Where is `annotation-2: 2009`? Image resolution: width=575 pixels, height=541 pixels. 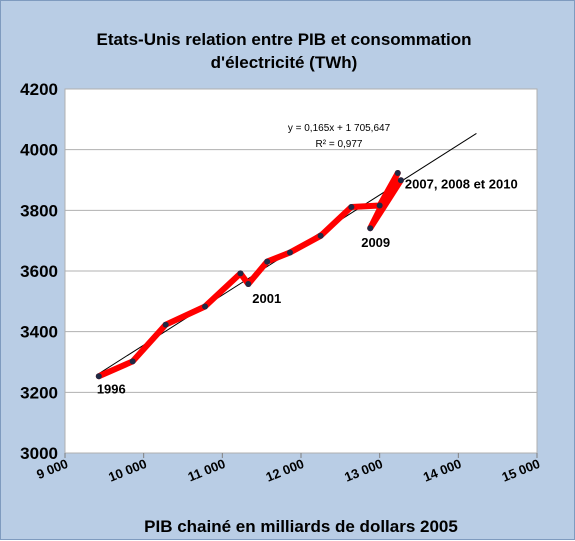 annotation-2: 2009 is located at coordinates (375, 242).